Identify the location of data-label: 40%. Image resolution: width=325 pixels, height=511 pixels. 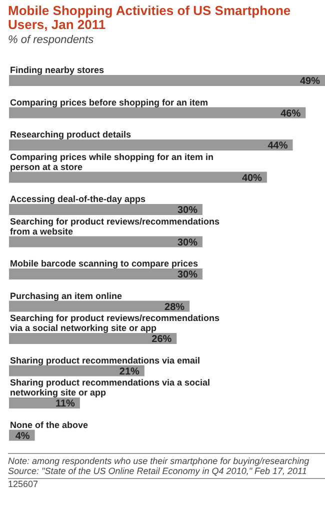
(252, 178).